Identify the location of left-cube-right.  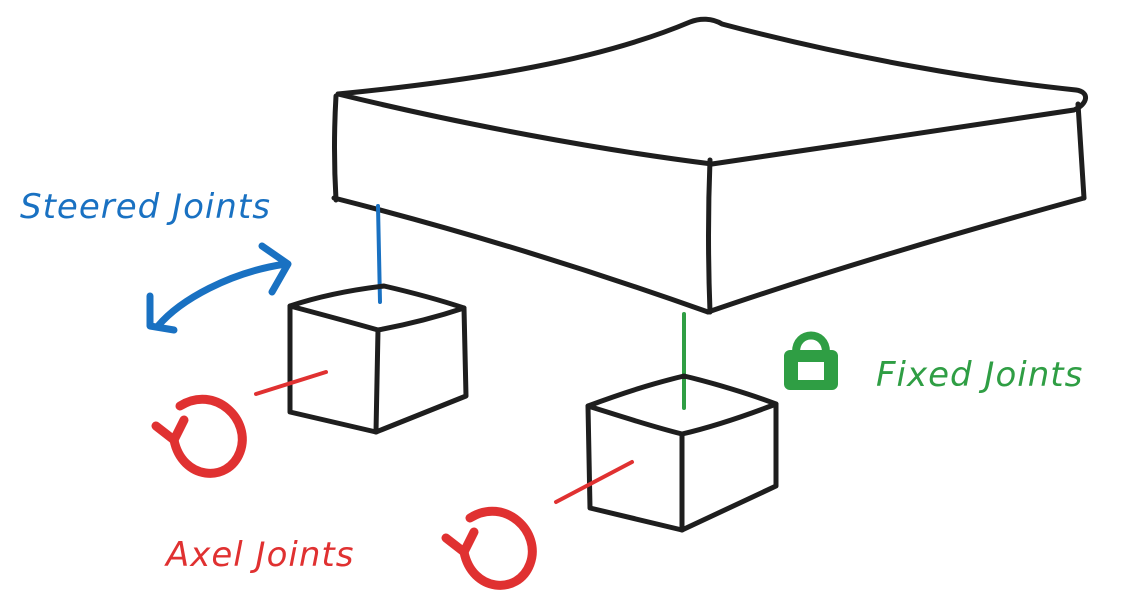
(421, 370).